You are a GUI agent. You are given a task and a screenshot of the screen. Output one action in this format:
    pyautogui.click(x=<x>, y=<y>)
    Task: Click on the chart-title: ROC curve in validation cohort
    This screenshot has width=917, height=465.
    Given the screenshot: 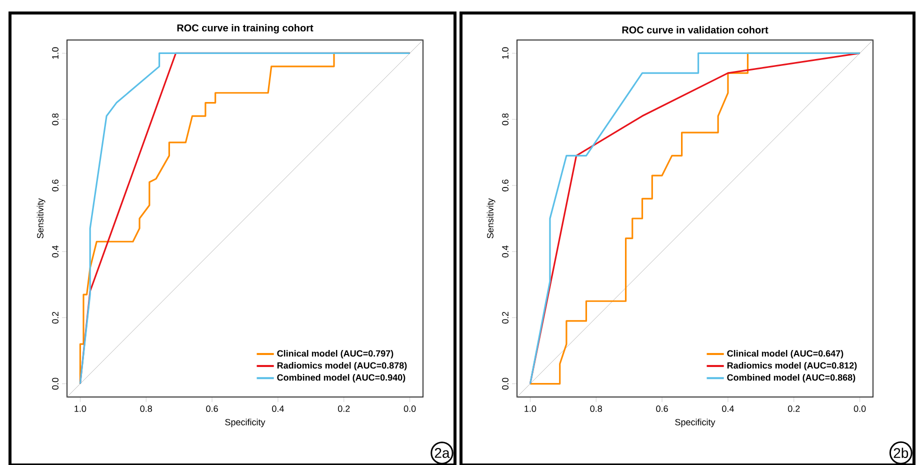 What is the action you would take?
    pyautogui.click(x=695, y=30)
    